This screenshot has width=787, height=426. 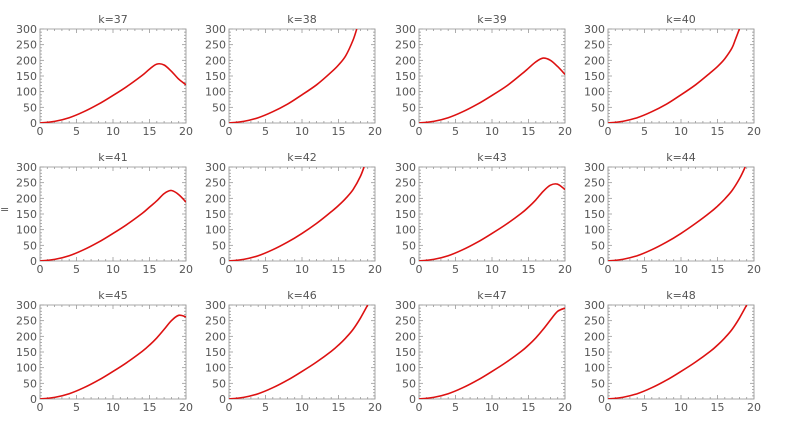 What do you see at coordinates (302, 157) in the screenshot?
I see `panel-title: k=42` at bounding box center [302, 157].